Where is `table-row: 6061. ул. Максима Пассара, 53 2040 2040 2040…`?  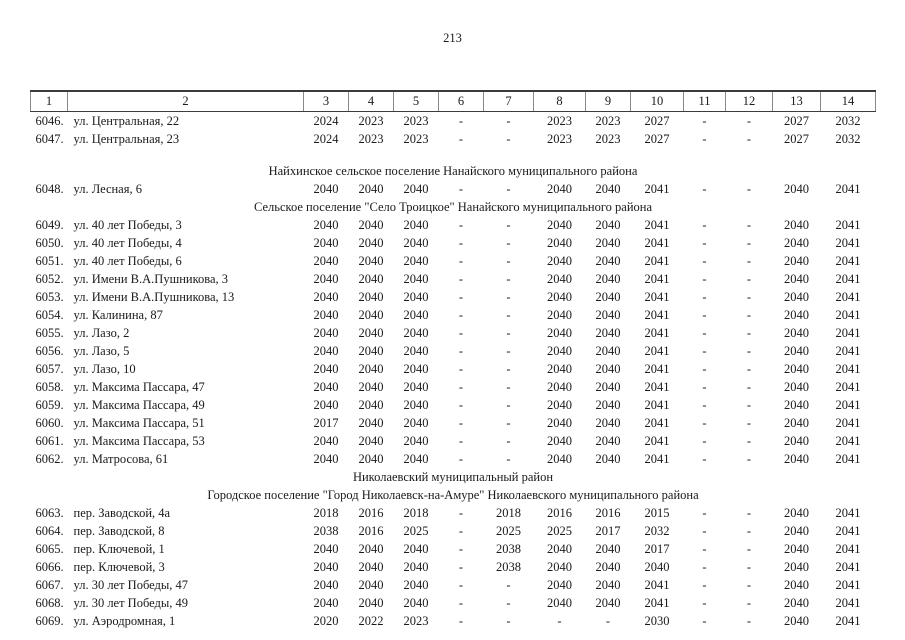
table-row: 6061. ул. Максима Пассара, 53 2040 2040 2040… is located at coordinates (453, 441).